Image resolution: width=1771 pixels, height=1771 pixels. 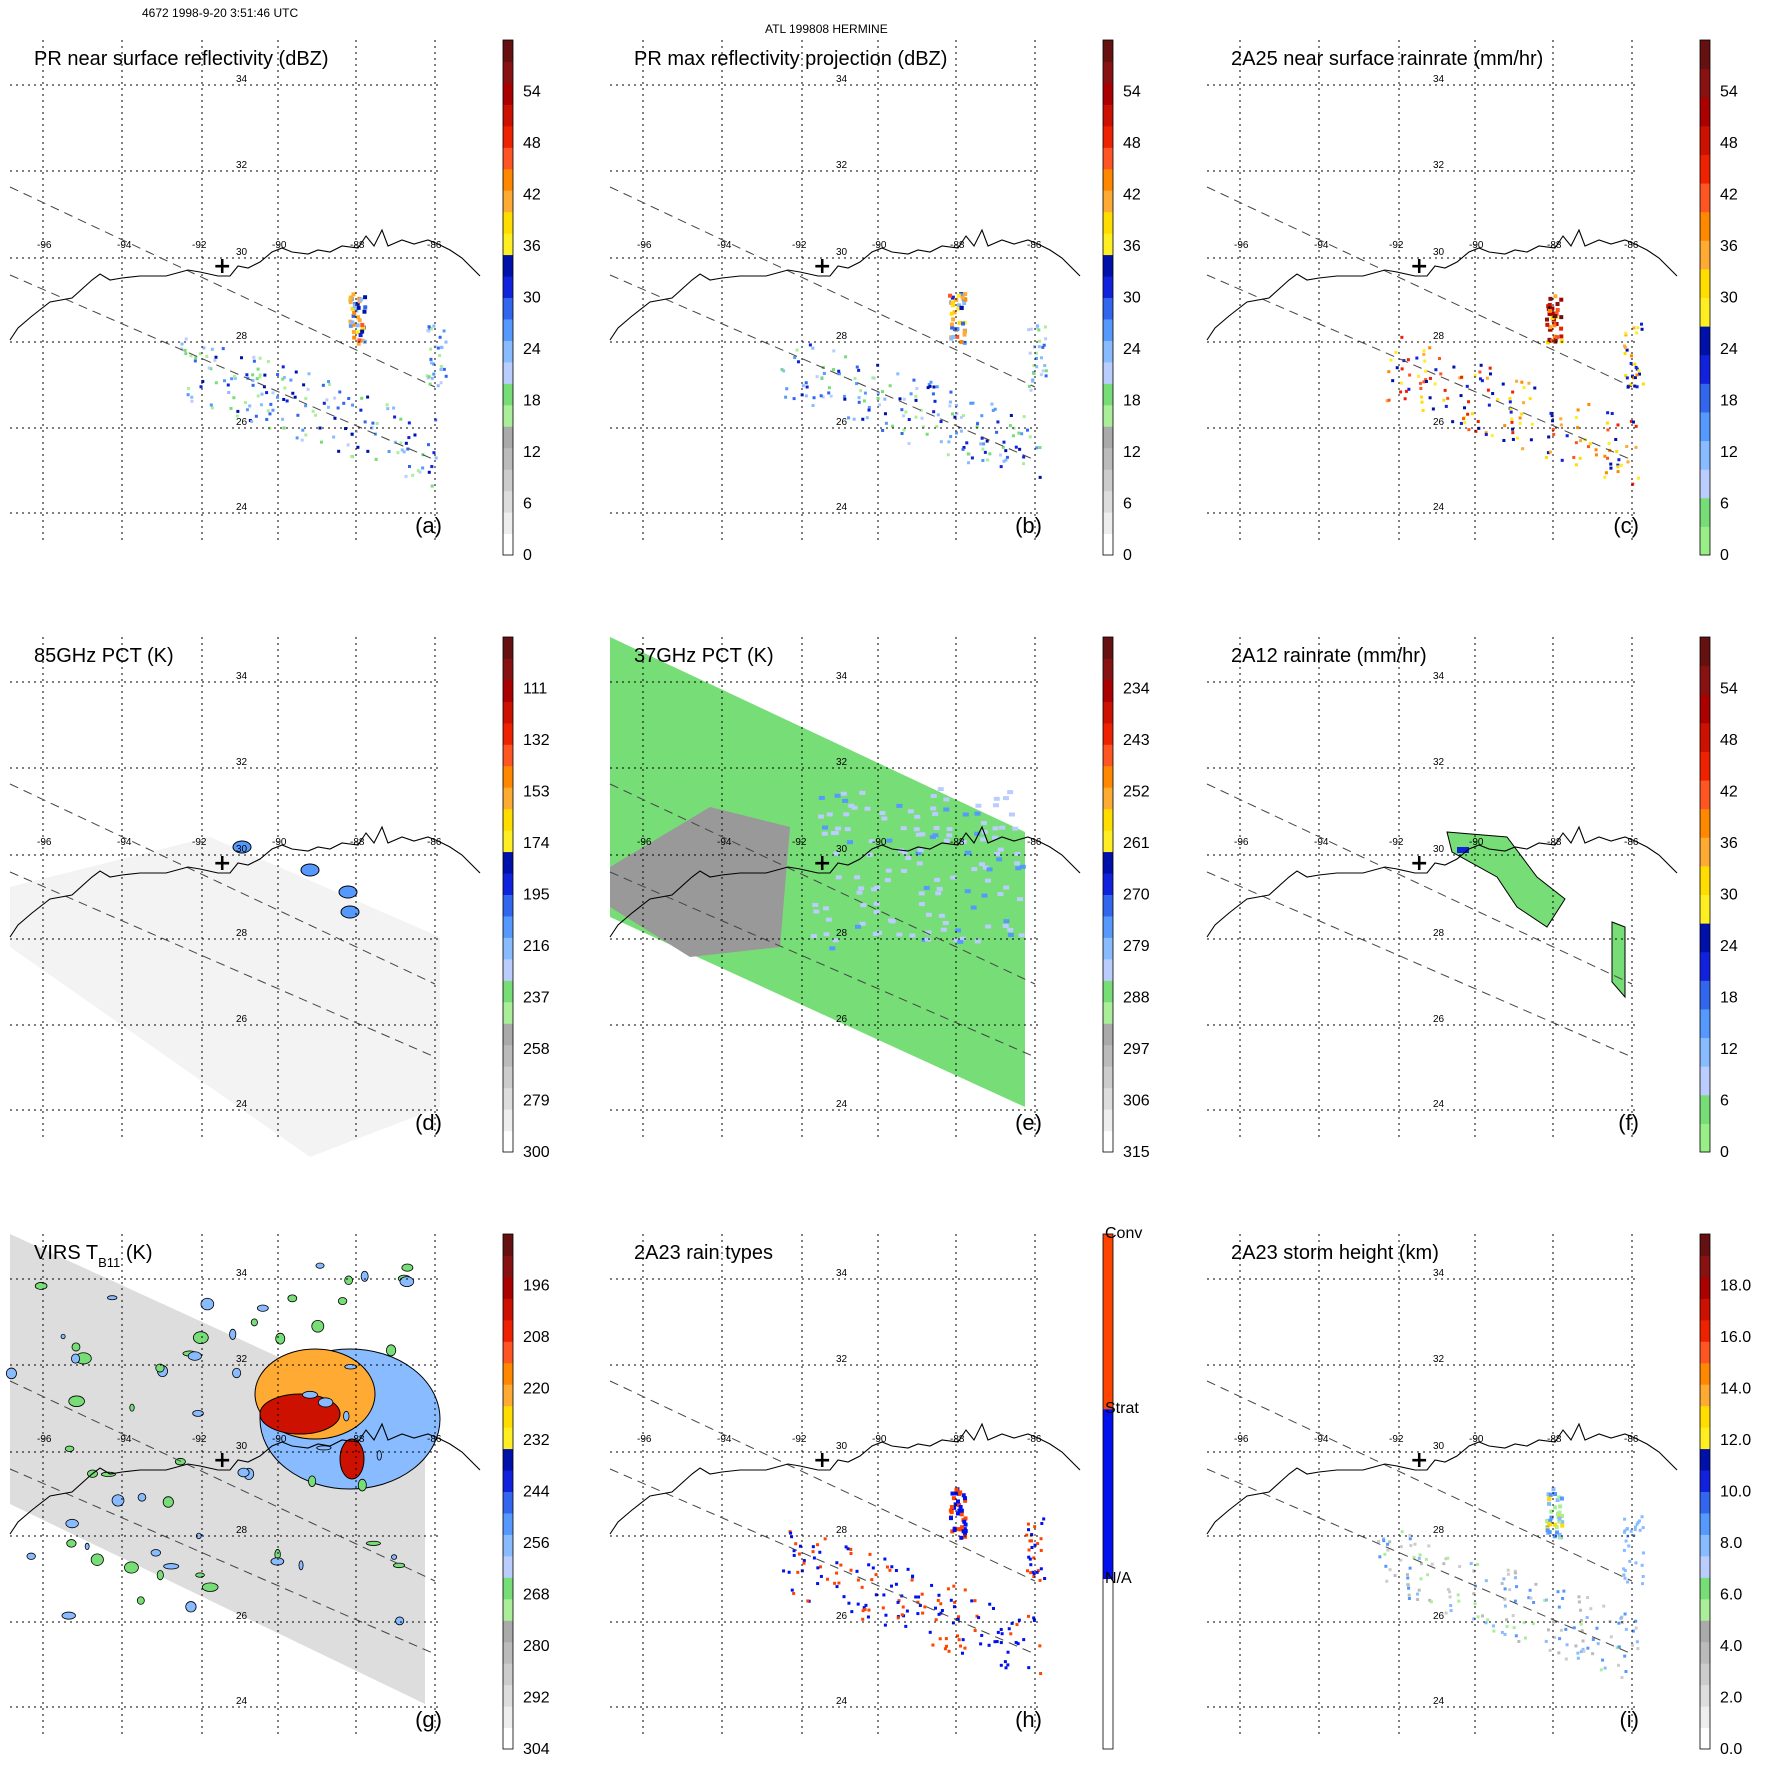 I want to click on colorbar-tick: 12, so click(x=1729, y=452).